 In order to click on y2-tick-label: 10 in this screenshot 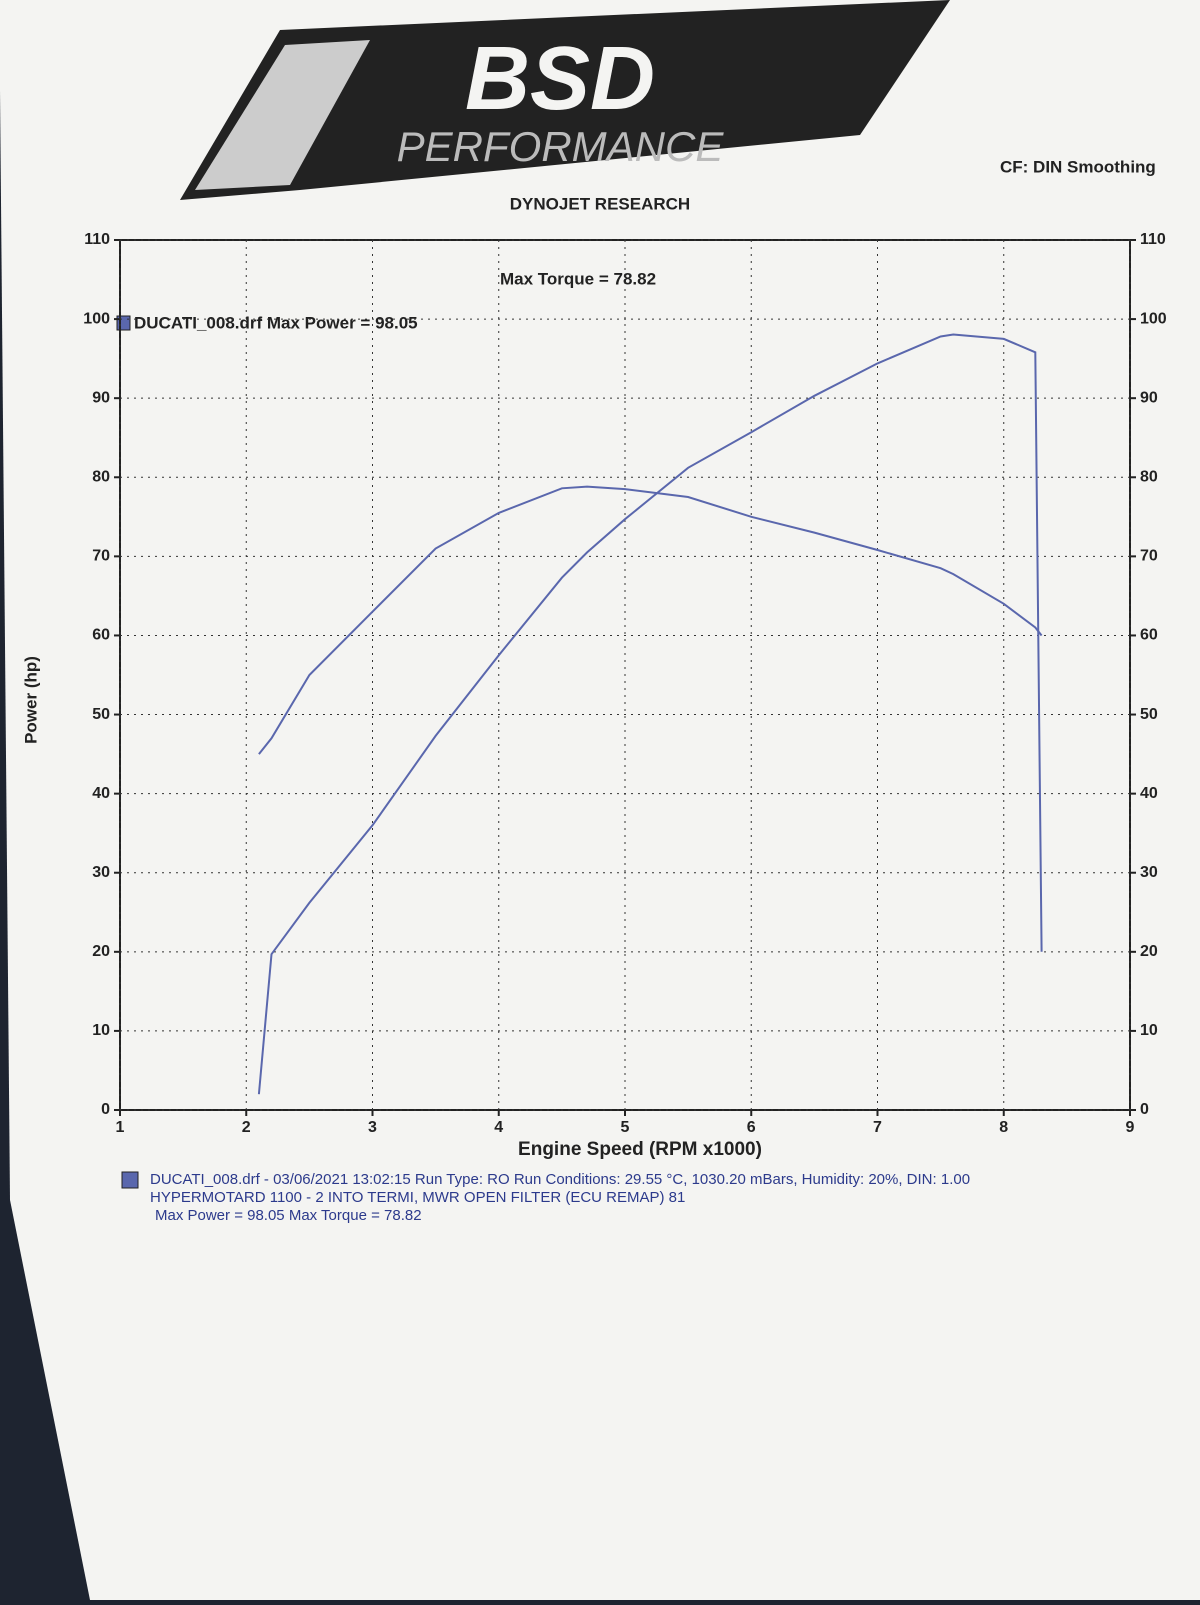, I will do `click(1149, 1030)`.